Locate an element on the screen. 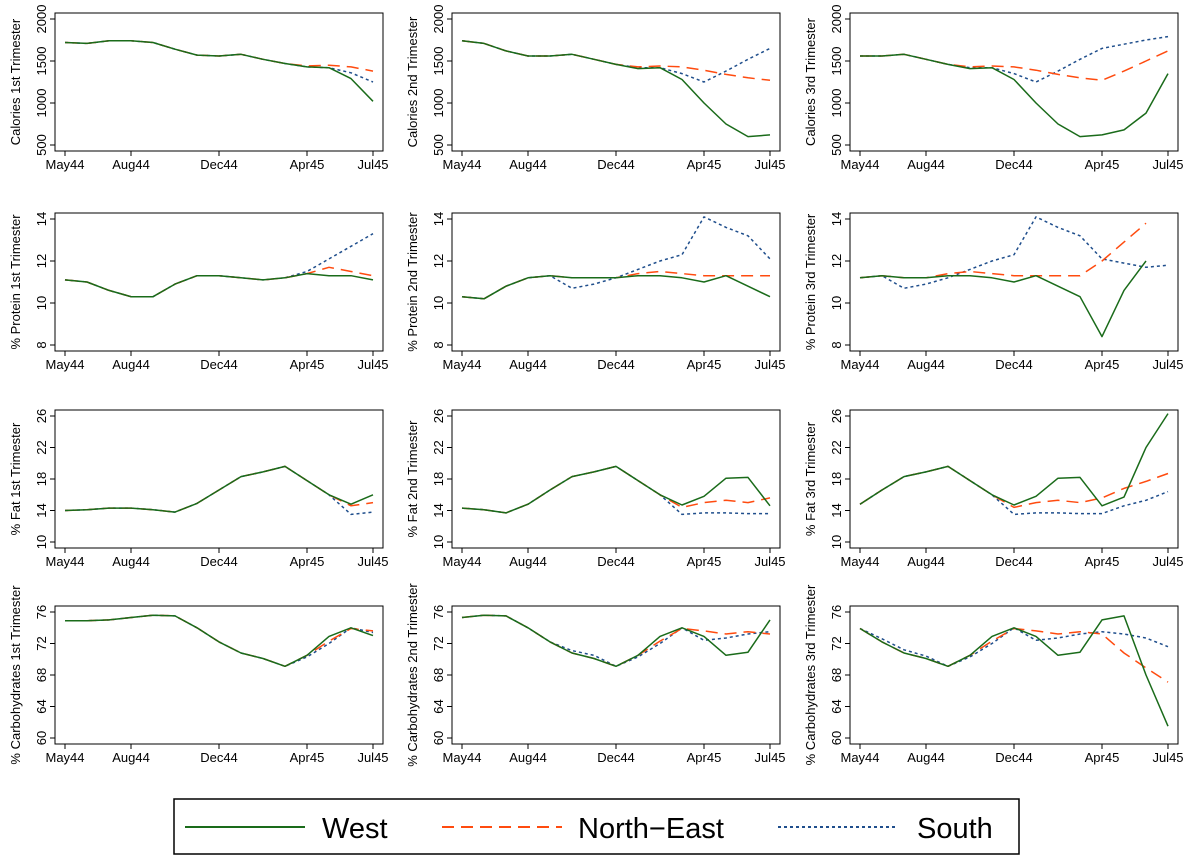 The height and width of the screenshot is (857, 1201). y-tick-label: 18 is located at coordinates (836, 479).